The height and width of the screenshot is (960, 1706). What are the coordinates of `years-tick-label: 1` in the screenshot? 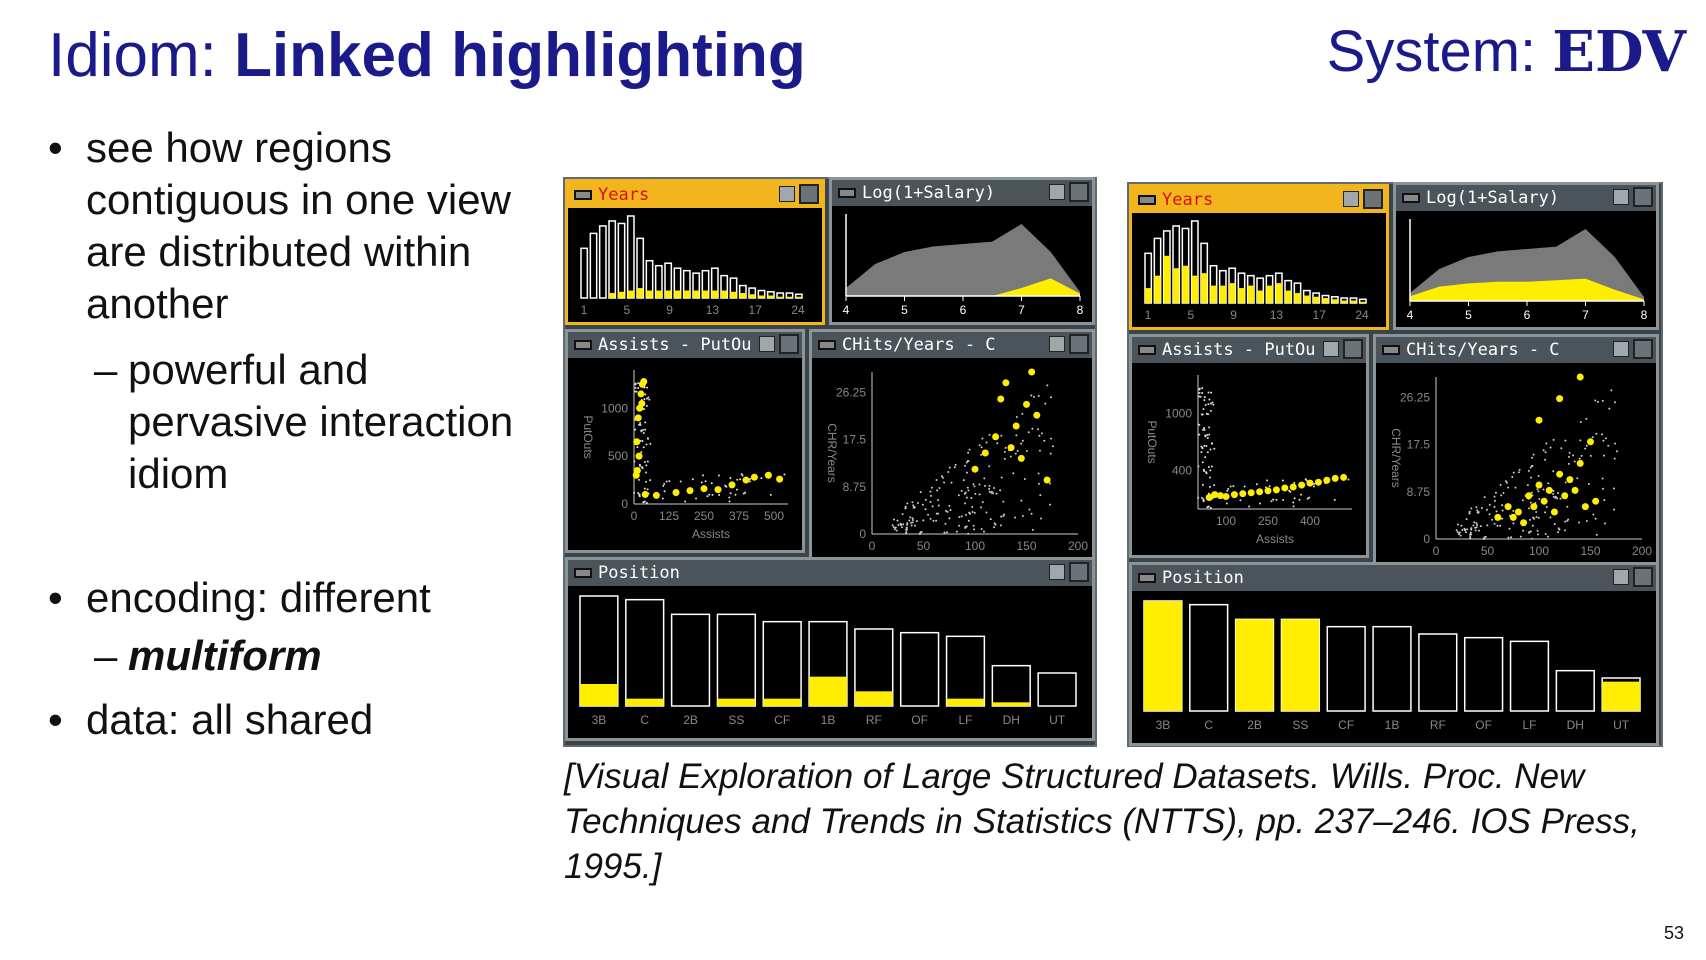 It's located at (1148, 315).